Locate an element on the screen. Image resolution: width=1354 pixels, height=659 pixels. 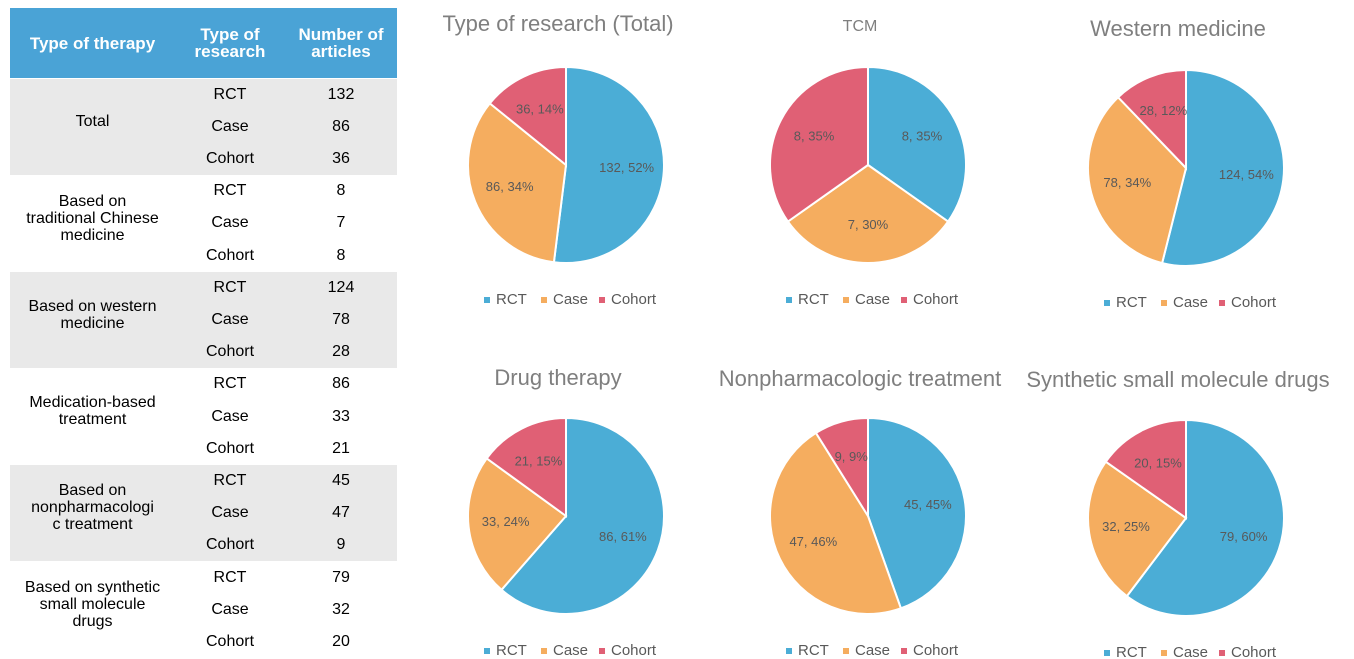
data-label: 36, 14% is located at coordinates (540, 109).